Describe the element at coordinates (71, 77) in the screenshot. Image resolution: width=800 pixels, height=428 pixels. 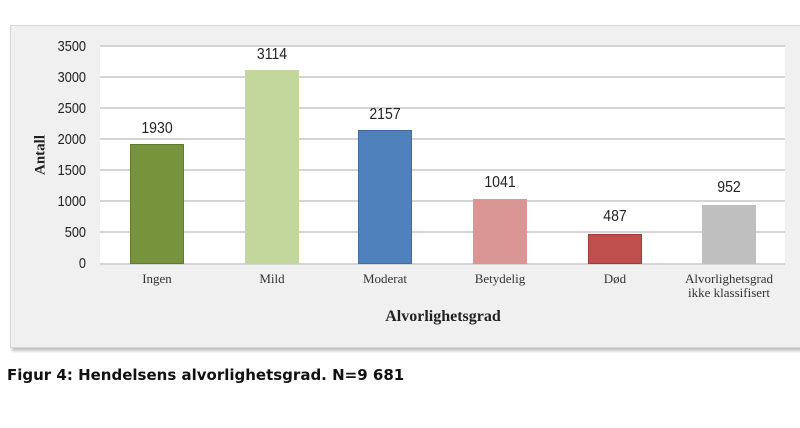
I see `ytick-3000: 3000` at that location.